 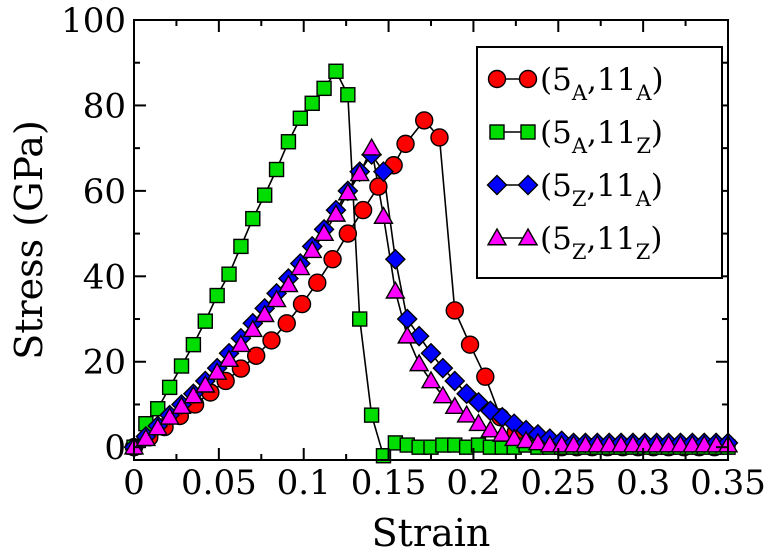 I want to click on legend-entry: (5Z,11Z), so click(x=574, y=242).